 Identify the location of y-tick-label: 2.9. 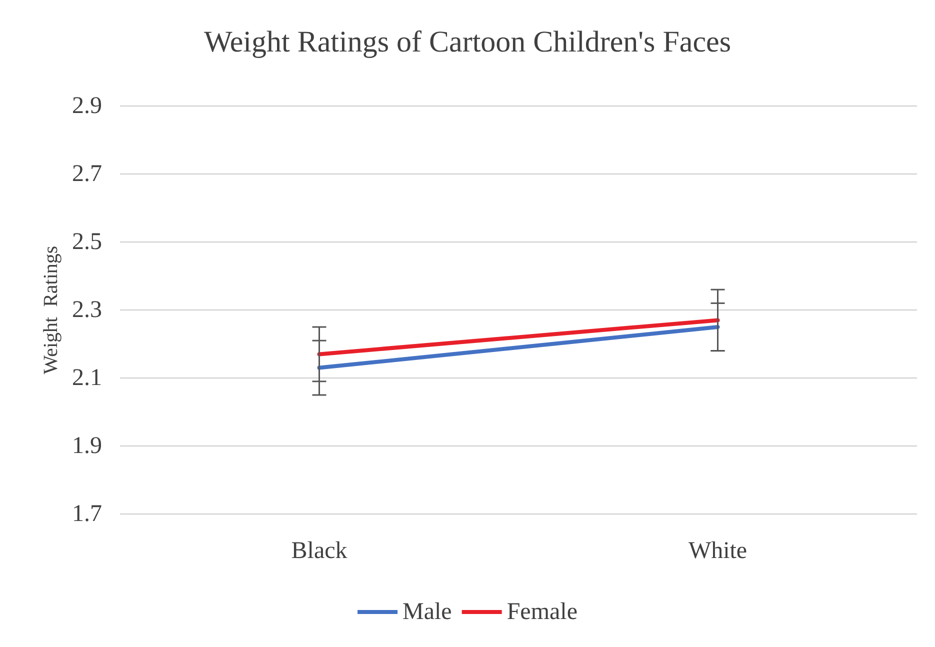
(87, 106).